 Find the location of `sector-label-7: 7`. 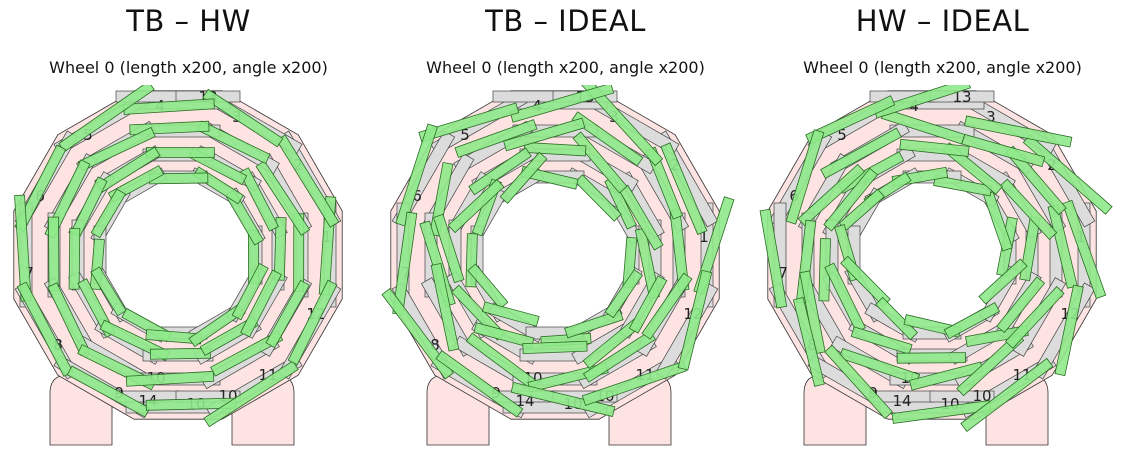

sector-label-7: 7 is located at coordinates (783, 273).